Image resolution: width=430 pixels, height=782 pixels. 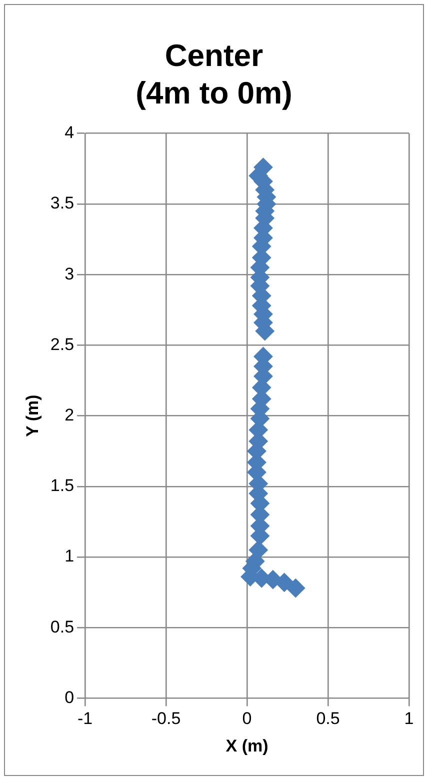 What do you see at coordinates (69, 274) in the screenshot?
I see `y-tick-label: 3` at bounding box center [69, 274].